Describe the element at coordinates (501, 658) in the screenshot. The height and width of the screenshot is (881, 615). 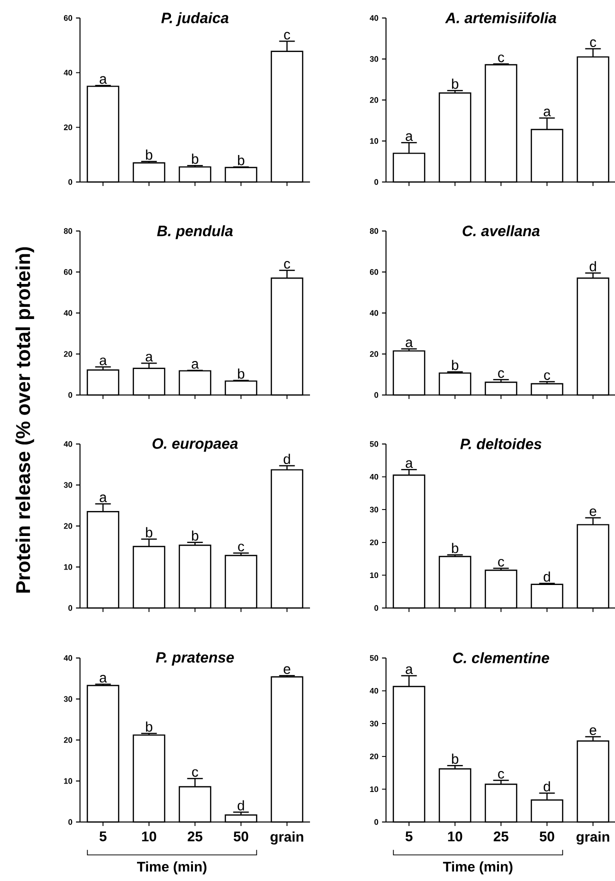
I see `chart-title: C. clementine` at that location.